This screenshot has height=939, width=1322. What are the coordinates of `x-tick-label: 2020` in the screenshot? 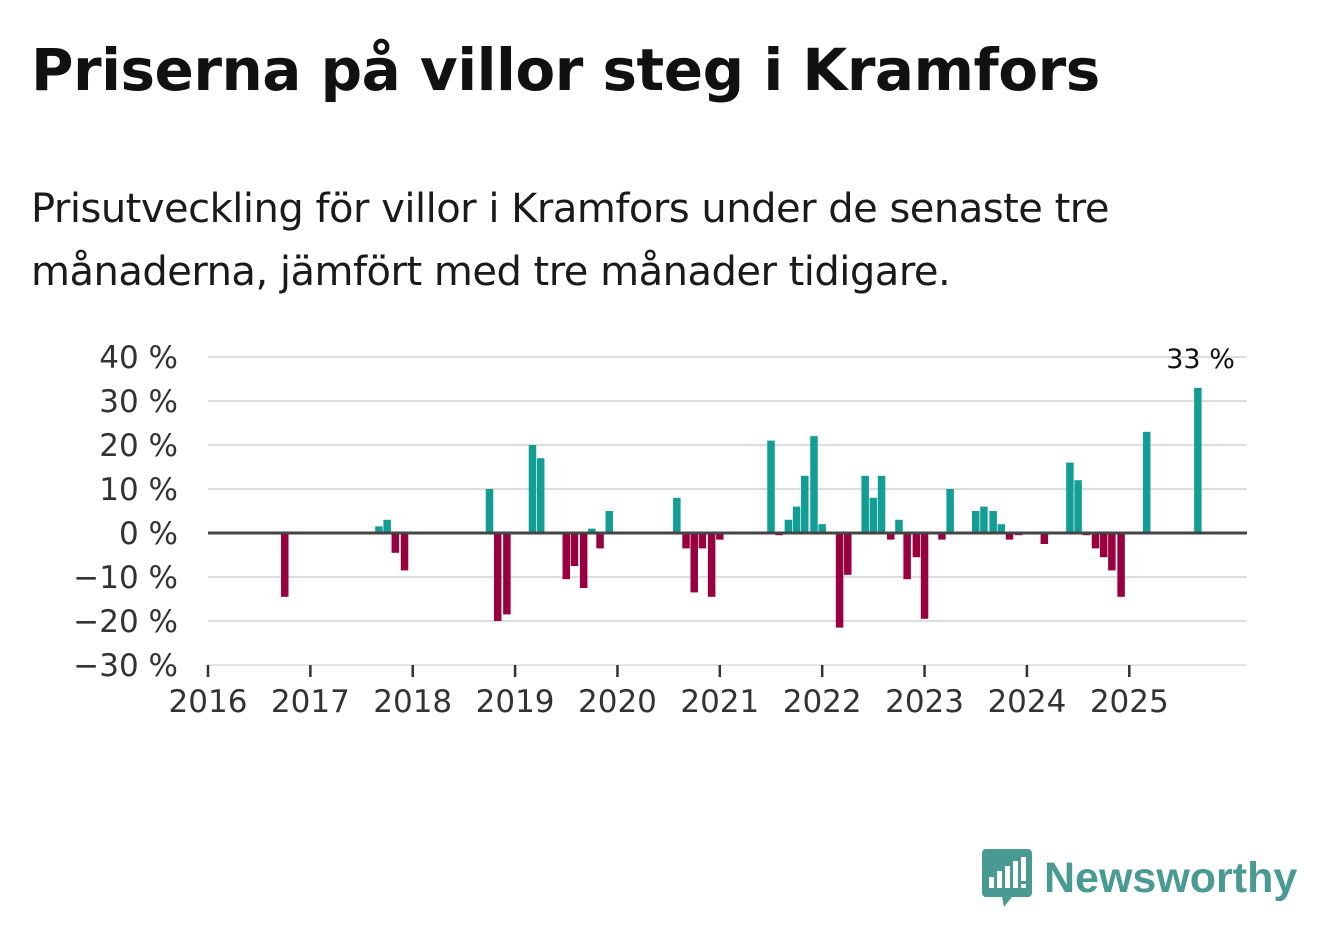 It's located at (617, 702).